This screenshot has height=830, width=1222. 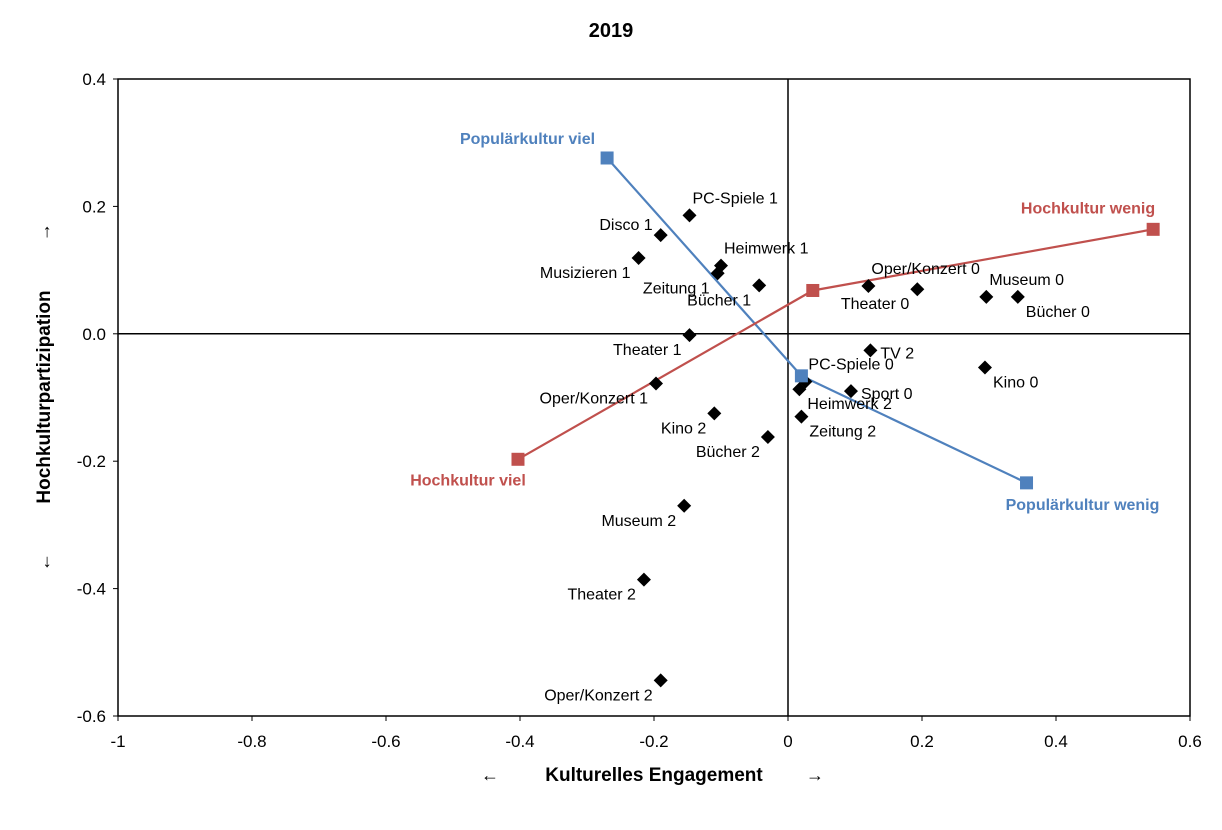 I want to click on data-point-label: Theater 2, so click(x=601, y=595).